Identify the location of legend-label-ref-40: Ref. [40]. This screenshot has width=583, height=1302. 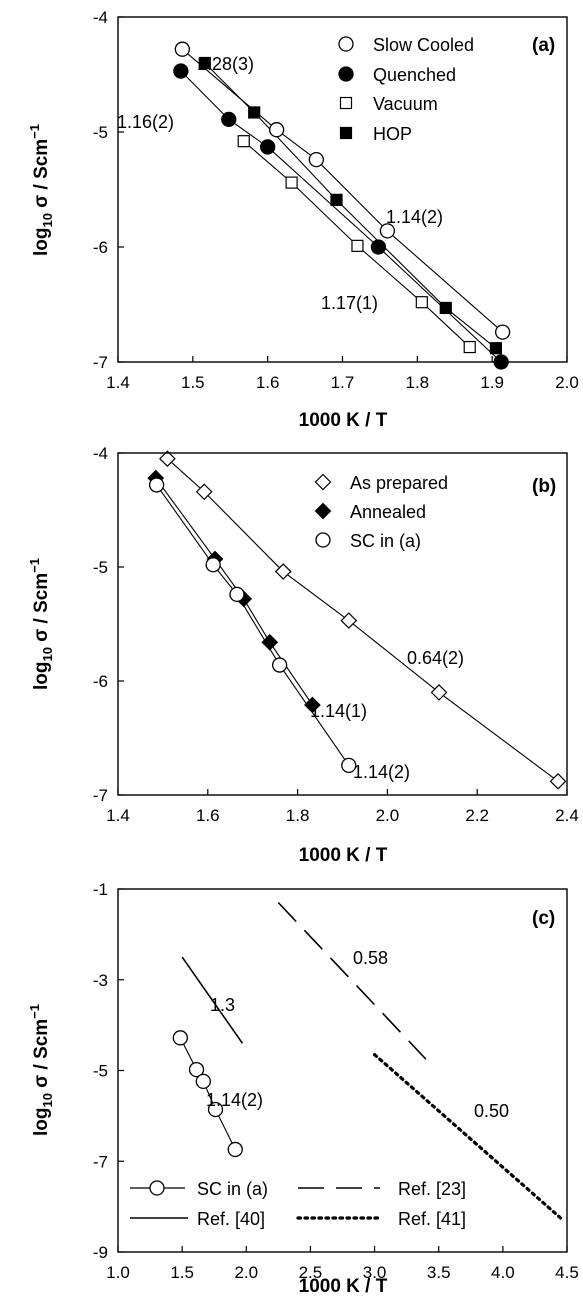
(231, 1219).